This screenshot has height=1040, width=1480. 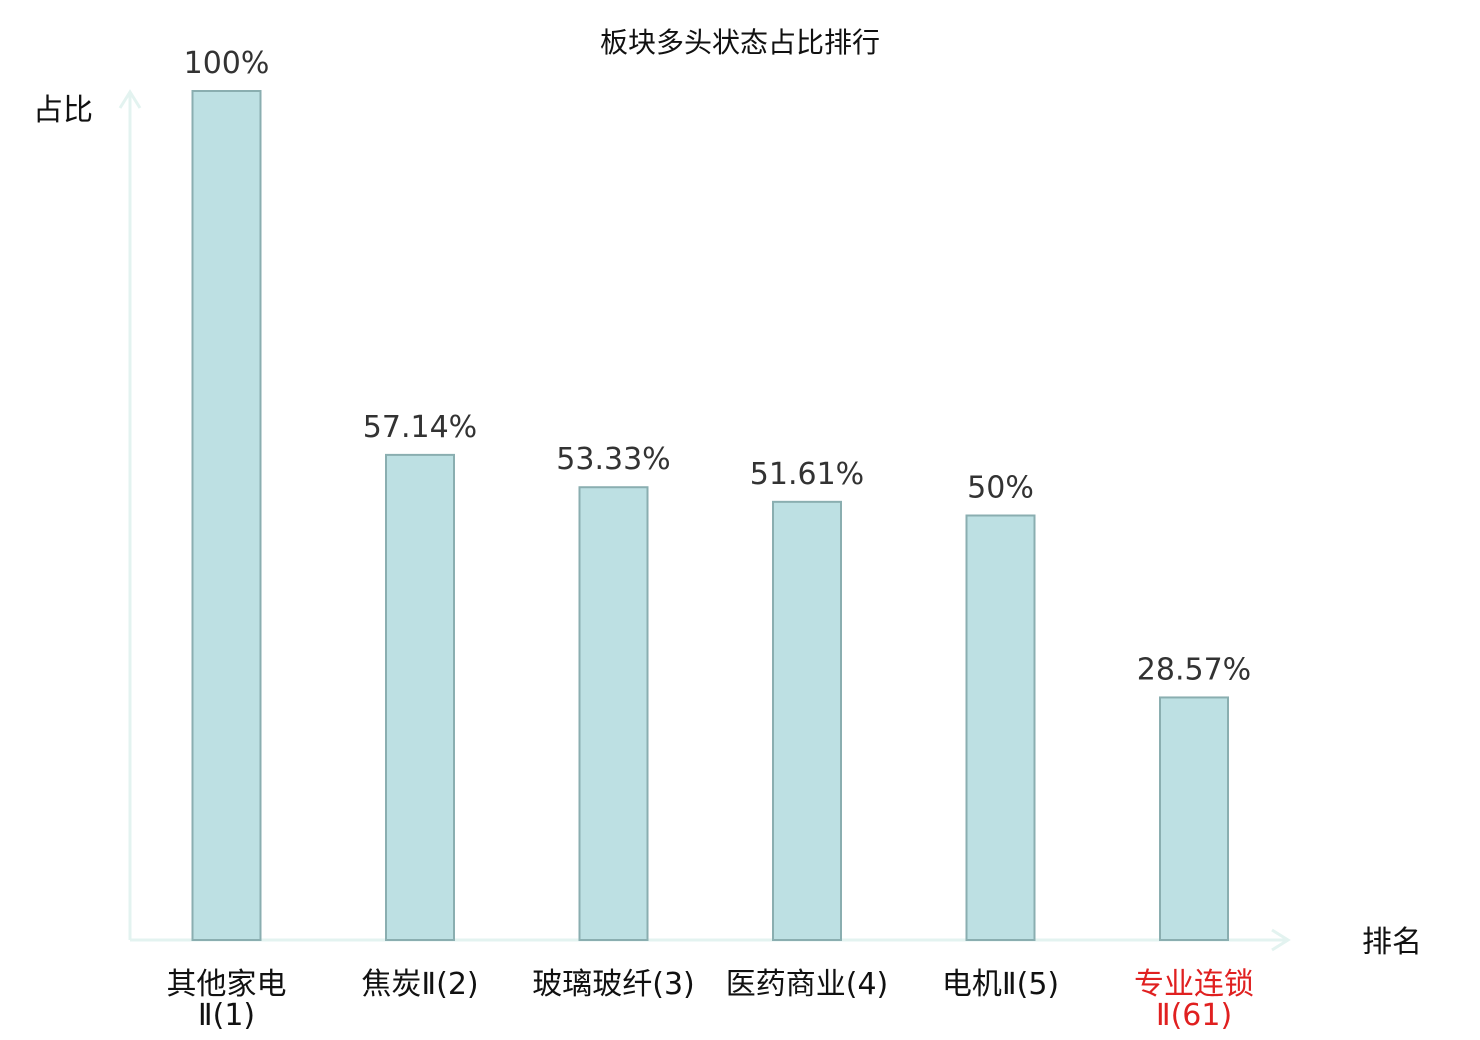 I want to click on value-label-1: 100%, so click(x=227, y=63).